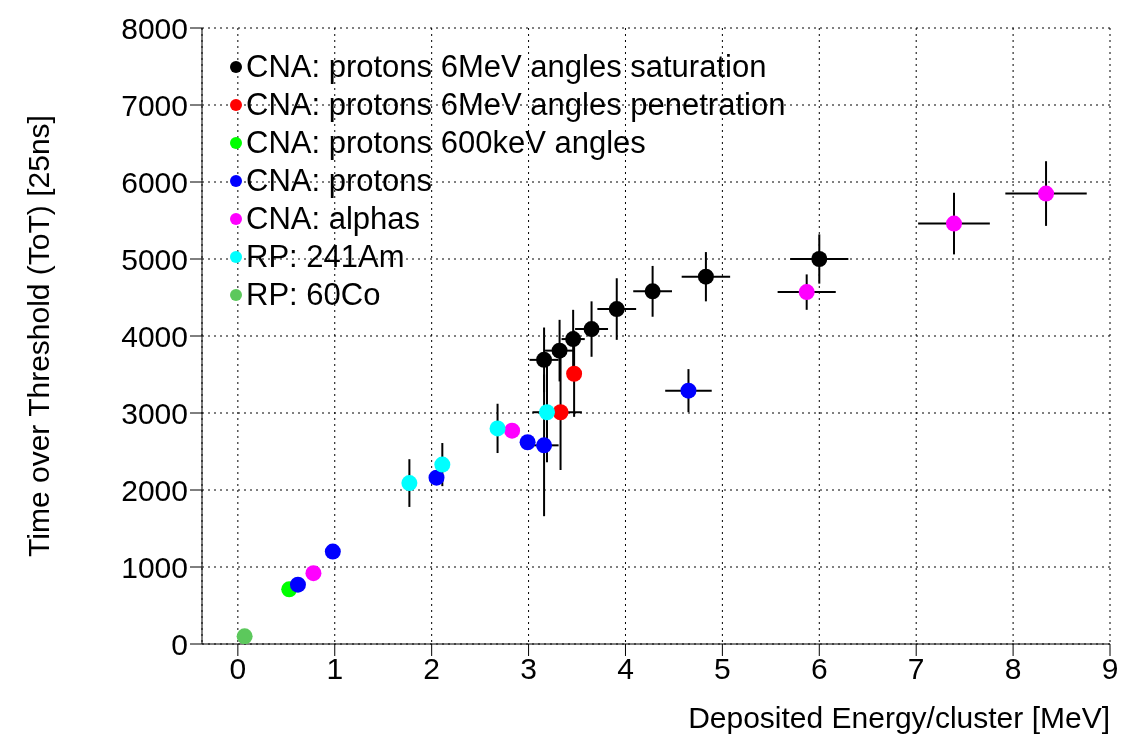  I want to click on x-tick-label: 1, so click(335, 669).